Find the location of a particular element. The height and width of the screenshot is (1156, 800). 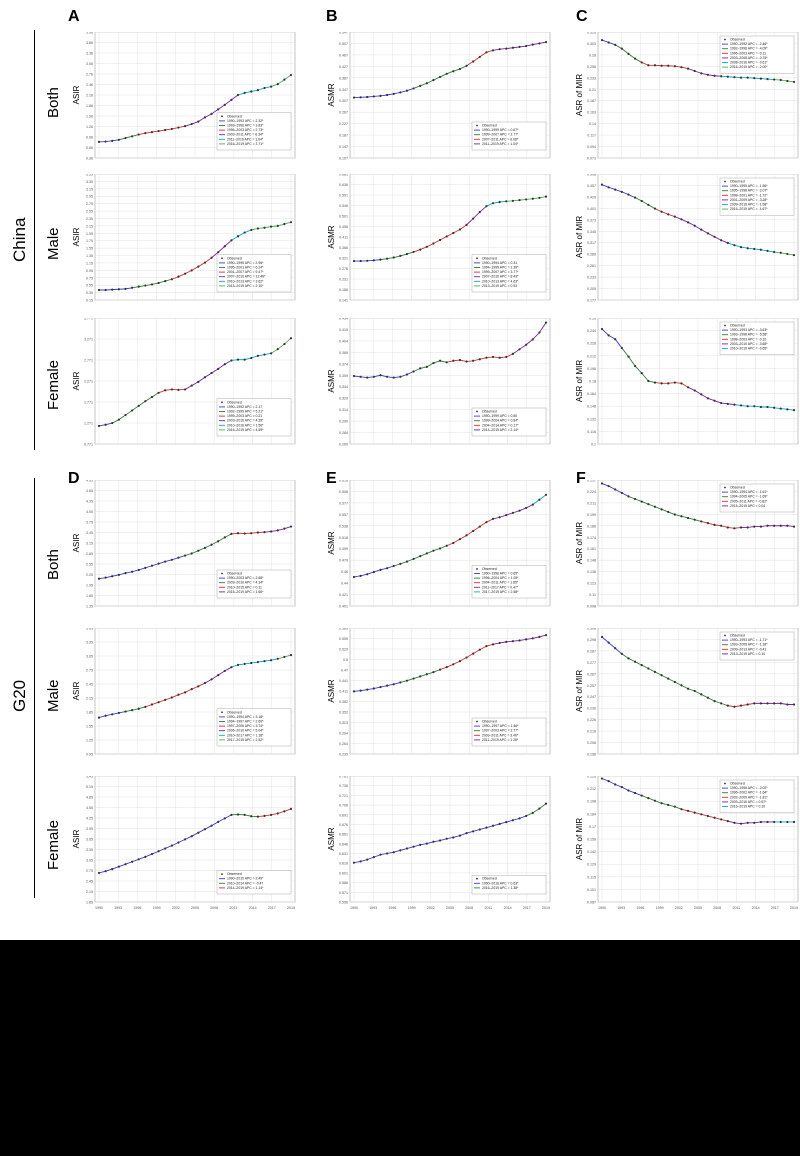

legend-box is located at coordinates (254, 584).